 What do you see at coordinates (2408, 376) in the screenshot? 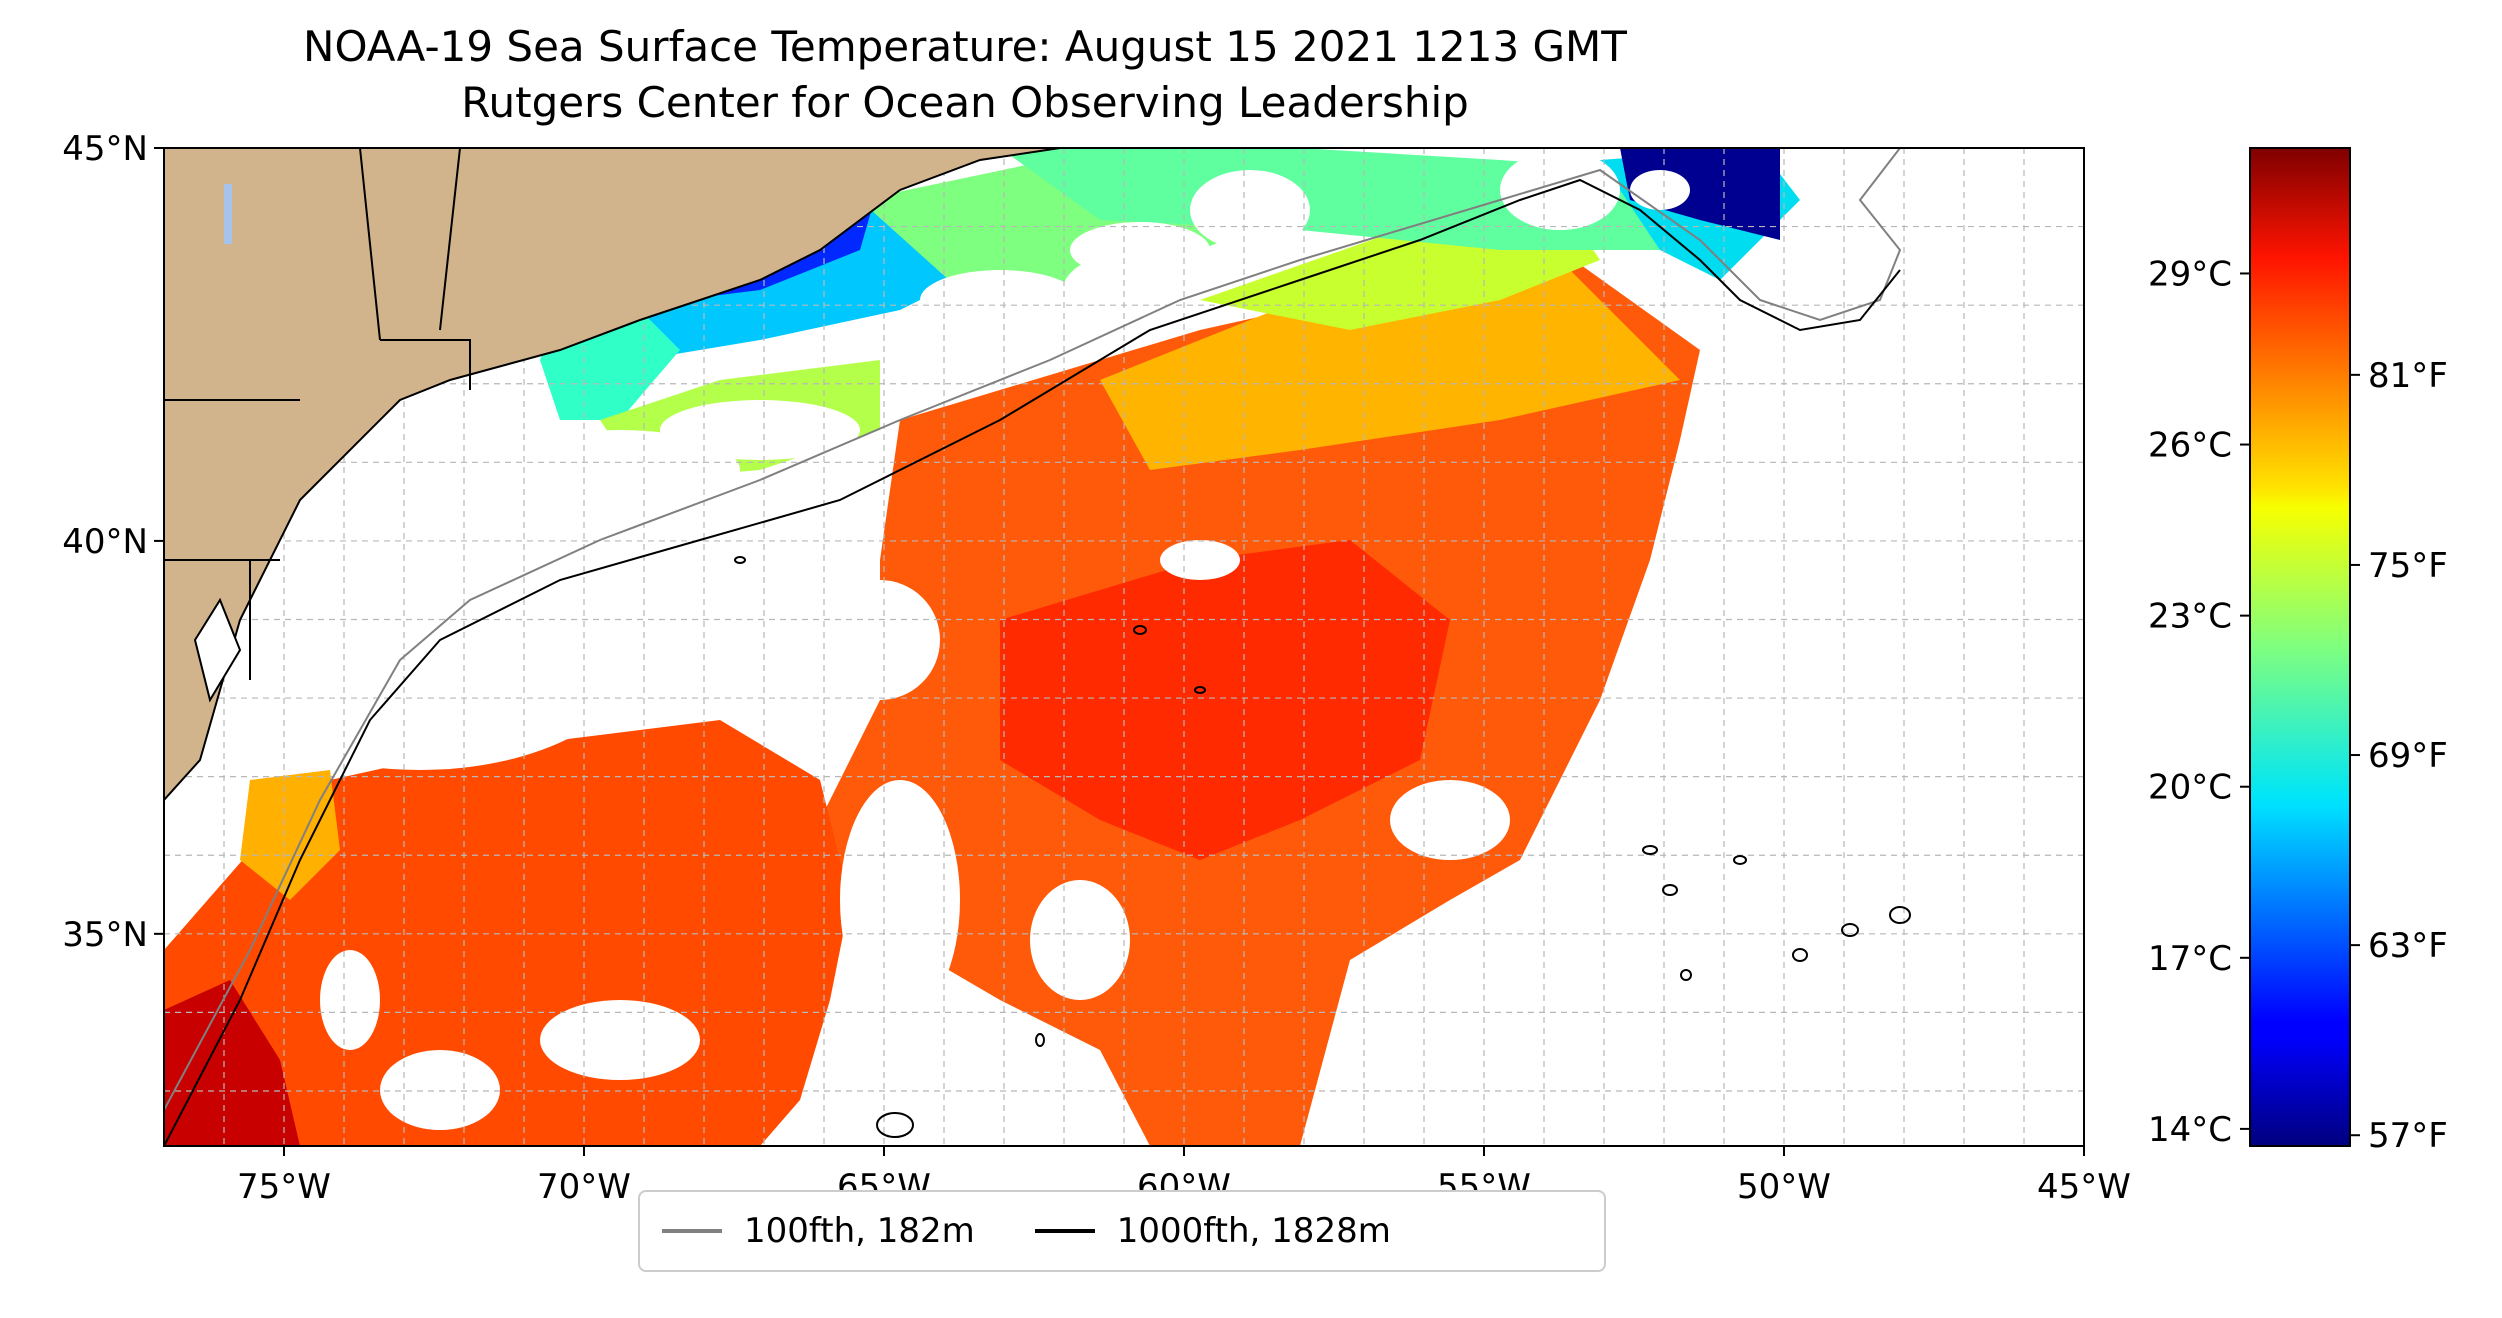
I see `fahrenheit-tick-label: 81°F` at bounding box center [2408, 376].